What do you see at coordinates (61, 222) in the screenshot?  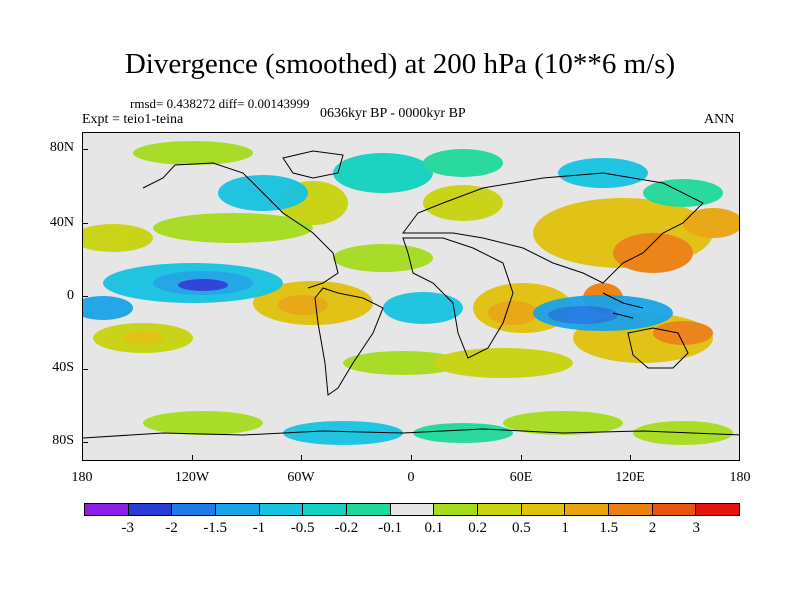 I see `y-label-40n: 40N` at bounding box center [61, 222].